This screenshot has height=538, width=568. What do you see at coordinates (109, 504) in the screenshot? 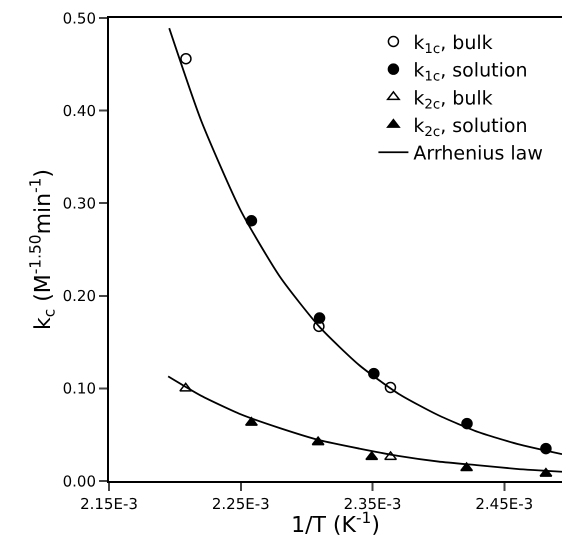
I see `x-tick-label: 2.15E-3` at bounding box center [109, 504].